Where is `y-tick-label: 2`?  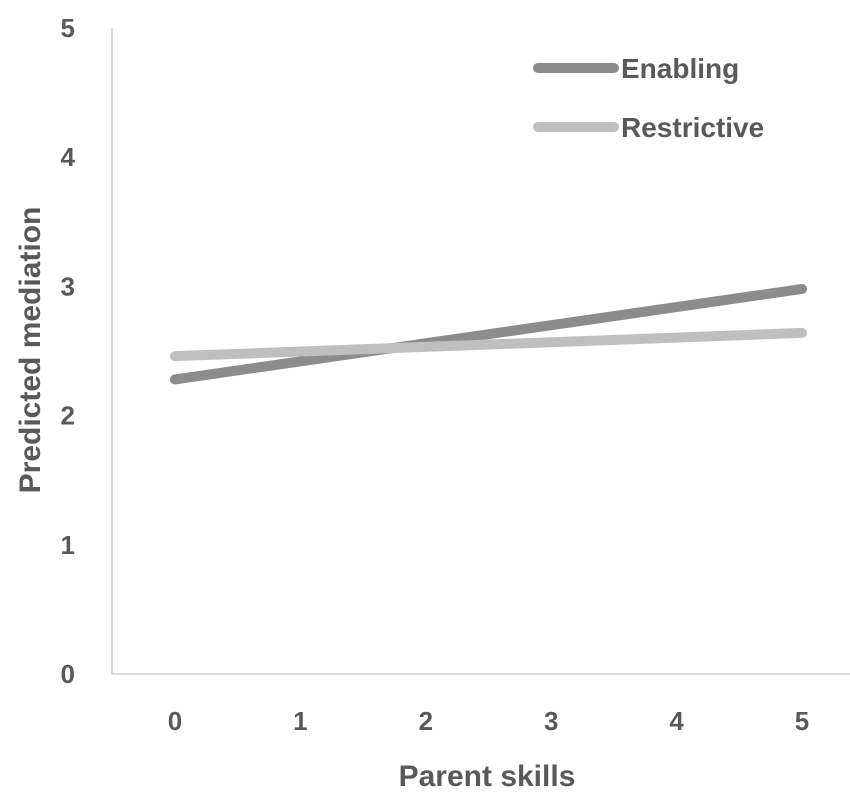
y-tick-label: 2 is located at coordinates (68, 416).